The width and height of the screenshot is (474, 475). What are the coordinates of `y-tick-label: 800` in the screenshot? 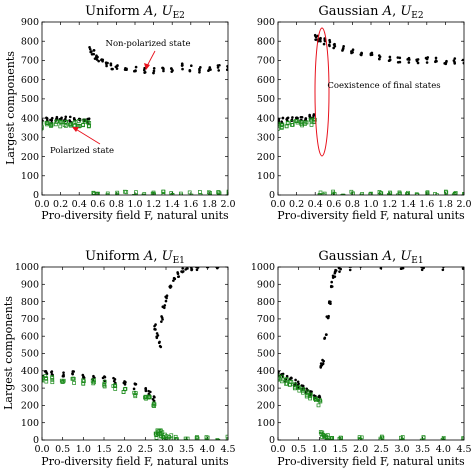 It's located at (30, 302).